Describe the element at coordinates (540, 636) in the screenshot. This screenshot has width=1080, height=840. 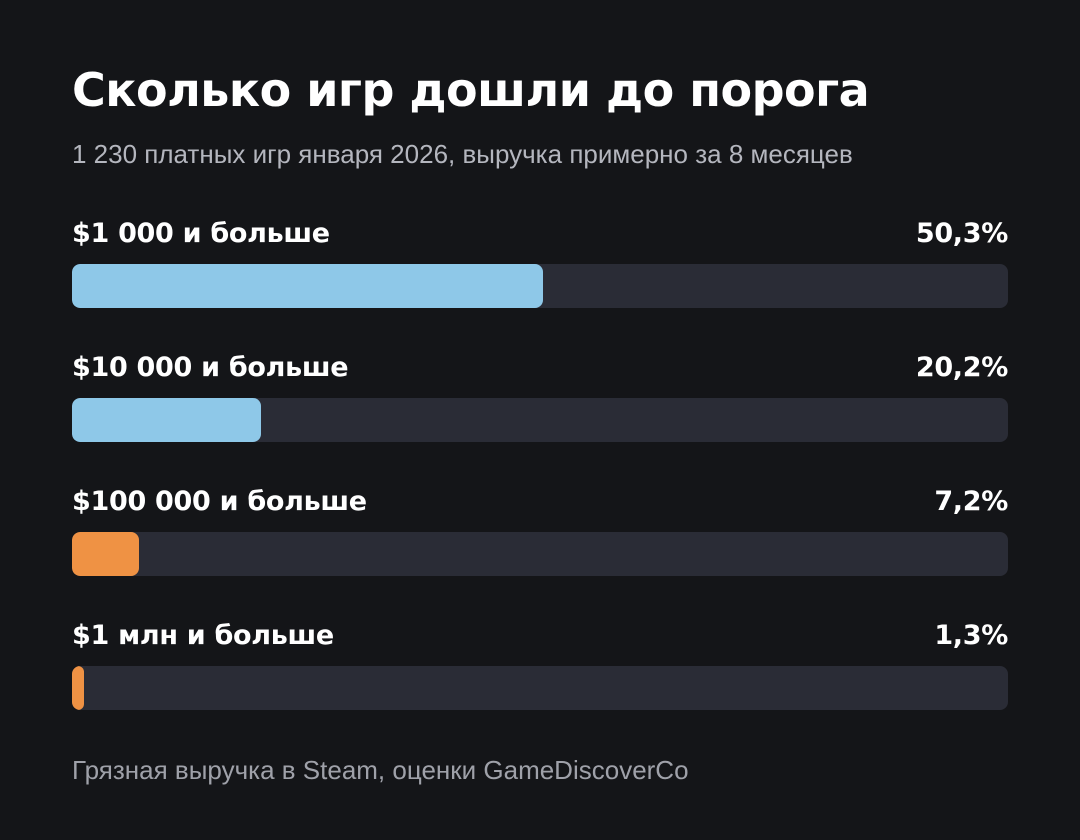
I see `bar-row-header: $1 млн и больше 1,3%` at that location.